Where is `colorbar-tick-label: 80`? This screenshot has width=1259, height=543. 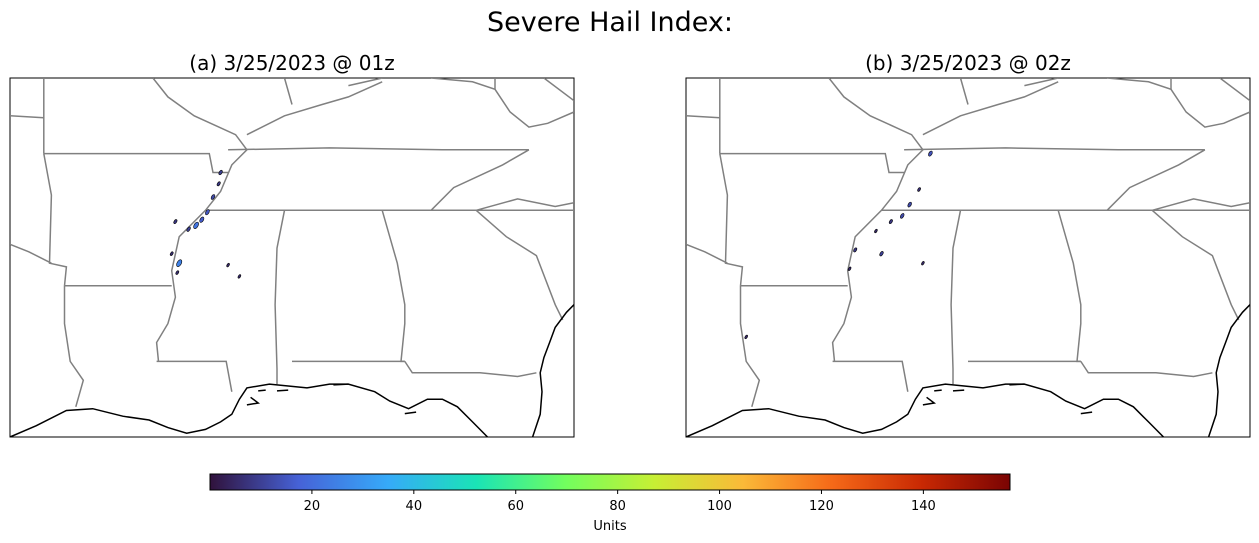
colorbar-tick-label: 80 is located at coordinates (617, 506).